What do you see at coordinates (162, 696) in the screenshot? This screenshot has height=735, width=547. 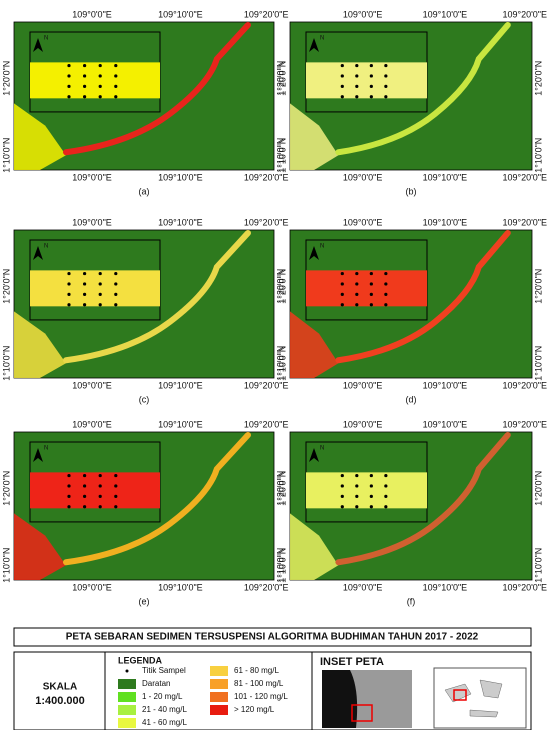 I see `legend-label: 1 - 20 mg/L` at bounding box center [162, 696].